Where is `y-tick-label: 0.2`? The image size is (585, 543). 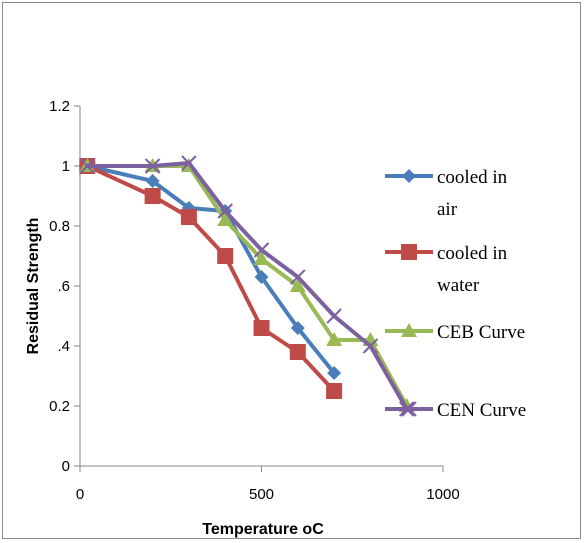
y-tick-label: 0.2 is located at coordinates (59, 406).